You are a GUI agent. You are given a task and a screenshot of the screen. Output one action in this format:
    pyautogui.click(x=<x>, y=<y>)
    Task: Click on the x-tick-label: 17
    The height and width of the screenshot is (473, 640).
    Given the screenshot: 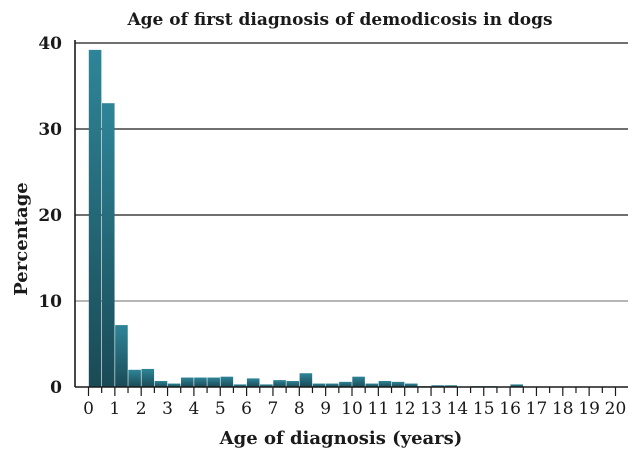 What is the action you would take?
    pyautogui.click(x=537, y=409)
    